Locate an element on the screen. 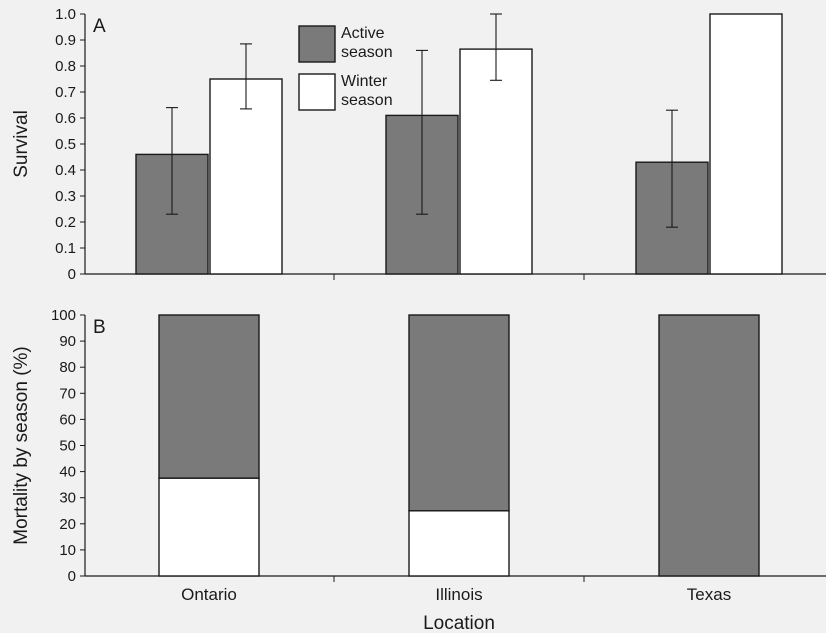 This screenshot has width=826, height=633. panel-a-y-tick-label: 0.6 is located at coordinates (65, 118).